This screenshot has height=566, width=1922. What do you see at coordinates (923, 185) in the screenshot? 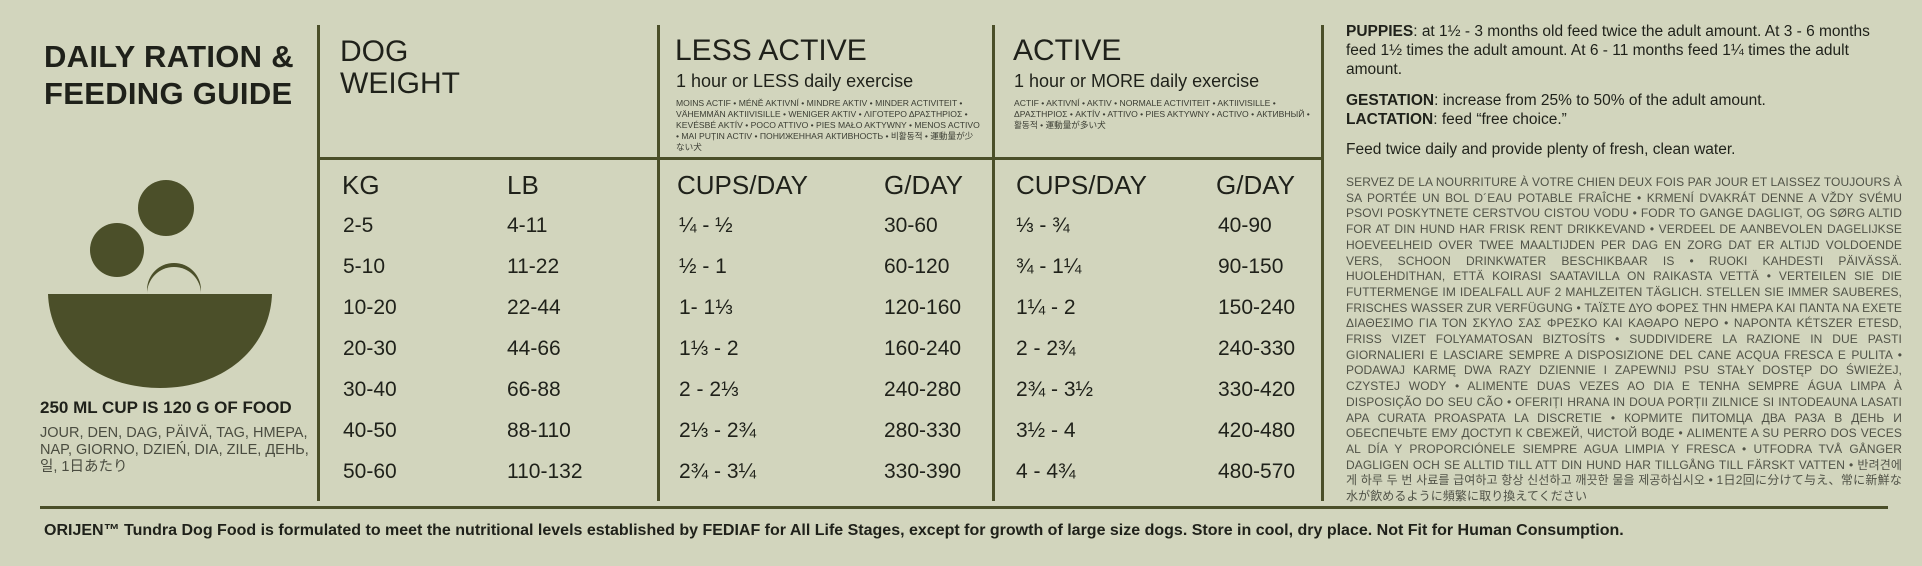
I see `less-g-column-header: G/DAY` at bounding box center [923, 185].